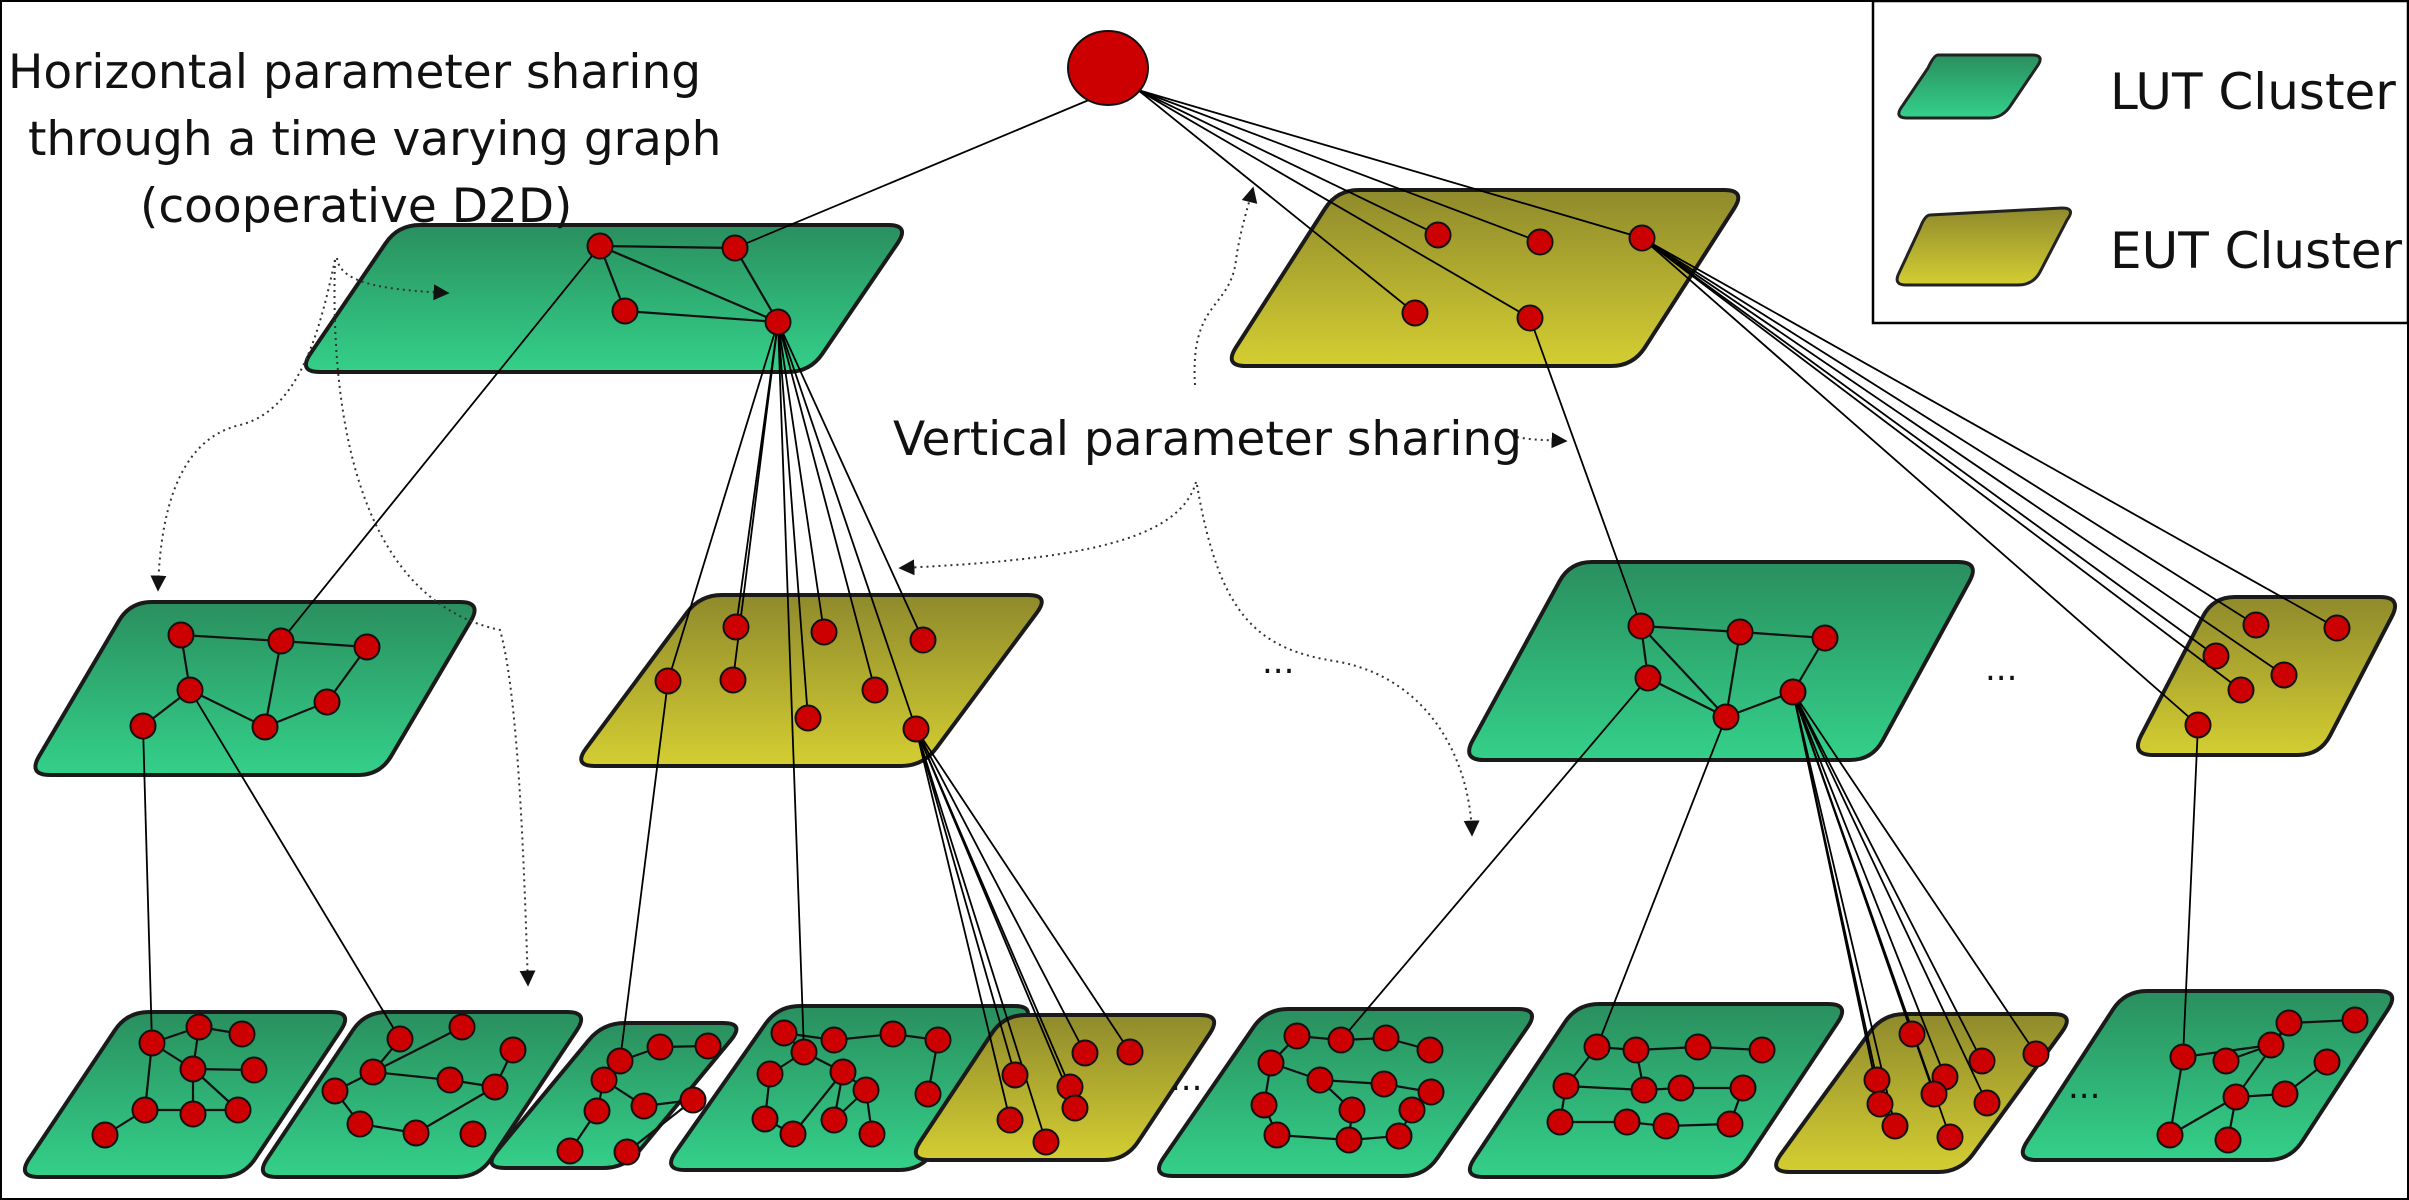 The height and width of the screenshot is (1200, 2409). I want to click on legend-eut-label: EUT Cluster, so click(2256, 251).